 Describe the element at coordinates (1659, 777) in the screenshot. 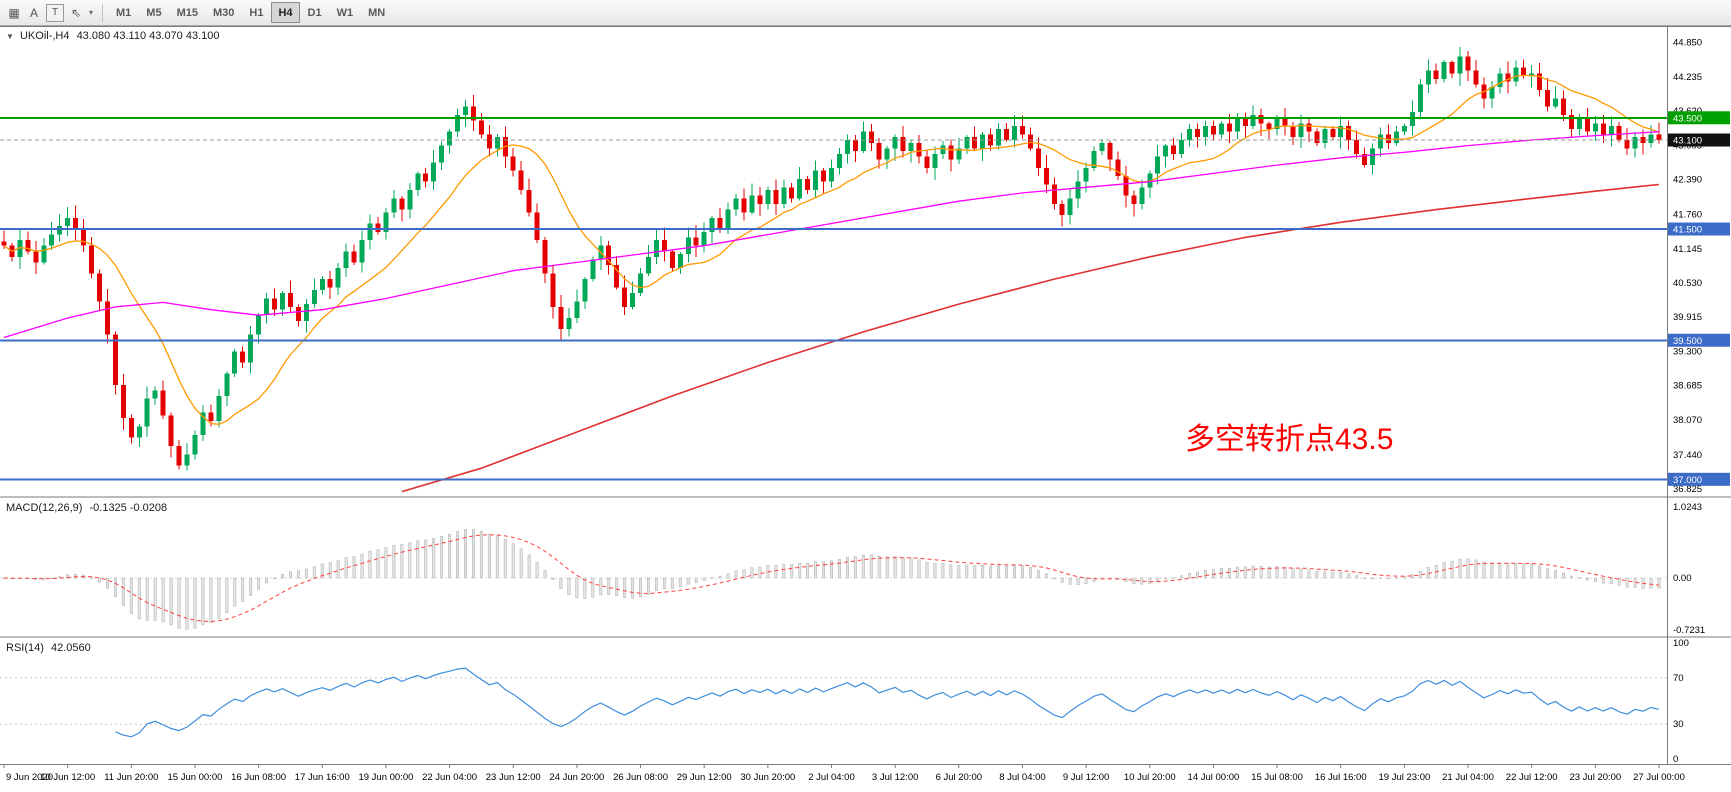

I see `time-axis-label: 27 Jul 00:00` at that location.